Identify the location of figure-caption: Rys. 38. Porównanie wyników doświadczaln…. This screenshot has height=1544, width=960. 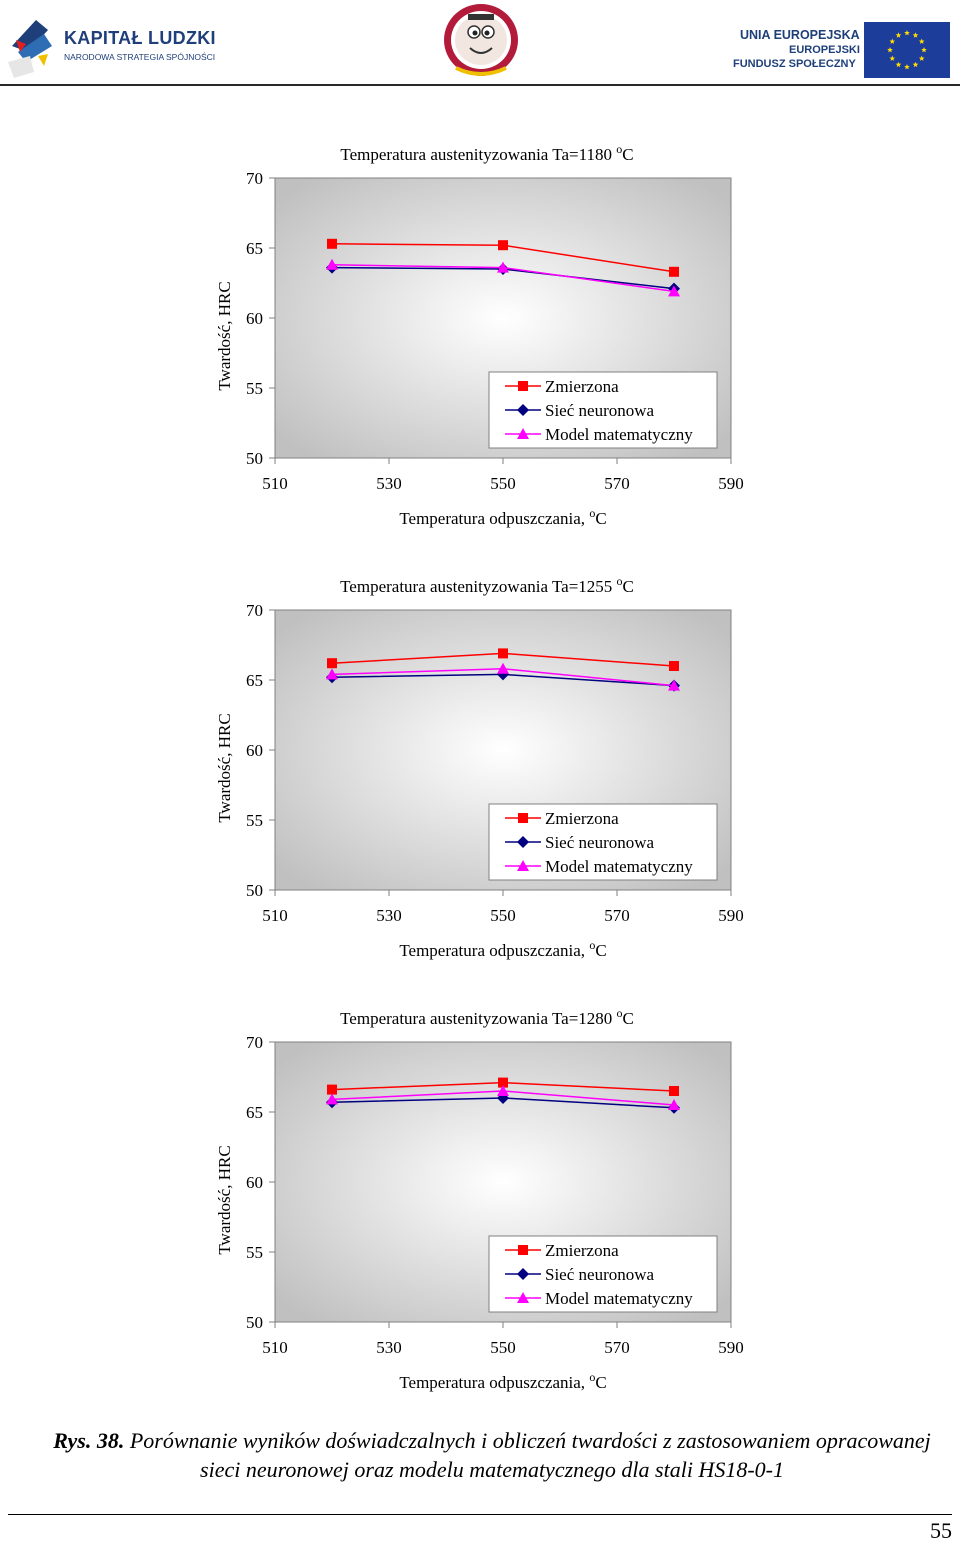
(492, 1455).